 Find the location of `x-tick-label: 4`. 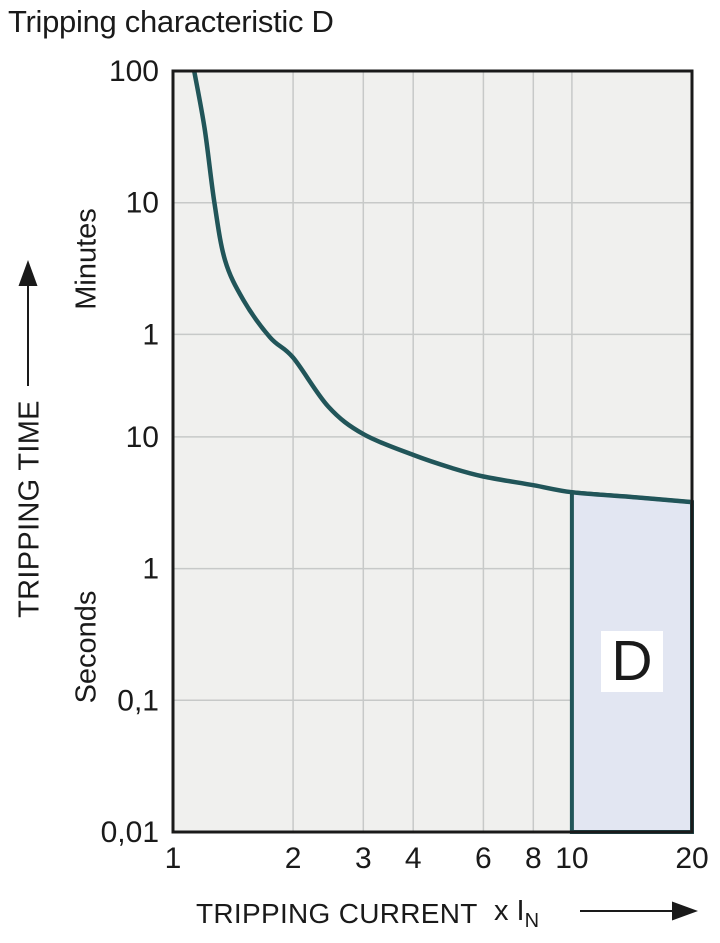

x-tick-label: 4 is located at coordinates (413, 858).